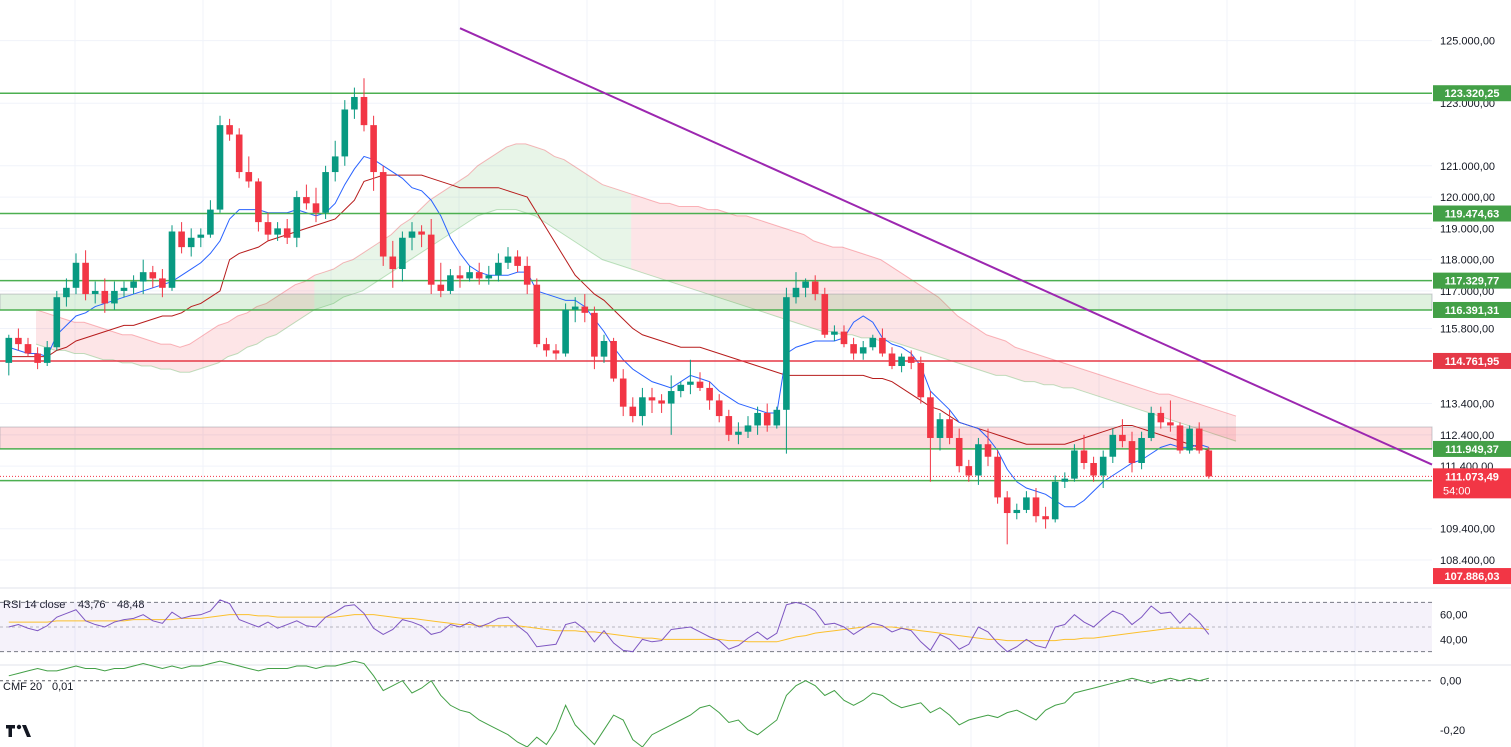 The width and height of the screenshot is (1511, 747). What do you see at coordinates (732, 703) in the screenshot?
I see `cmf-panel: CMF 20 0,01 0,00 -0,20` at bounding box center [732, 703].